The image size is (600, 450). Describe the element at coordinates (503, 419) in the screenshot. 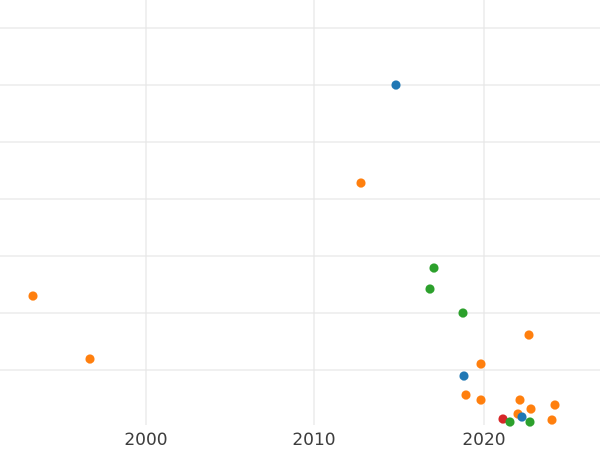

I see `data-point-red` at that location.